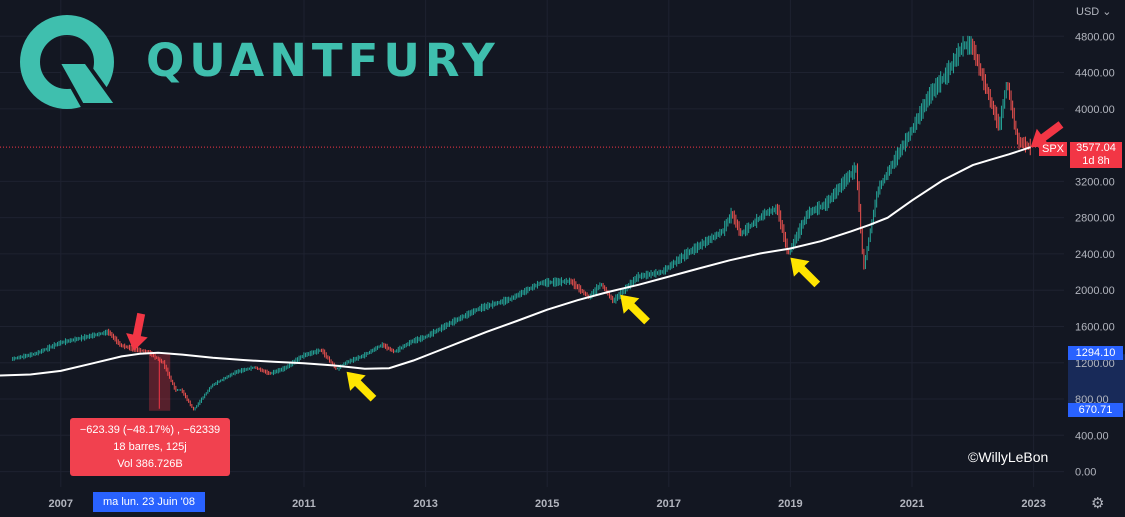 Image resolution: width=1125 pixels, height=517 pixels. Describe the element at coordinates (1088, 12) in the screenshot. I see `currency-label: USD` at that location.